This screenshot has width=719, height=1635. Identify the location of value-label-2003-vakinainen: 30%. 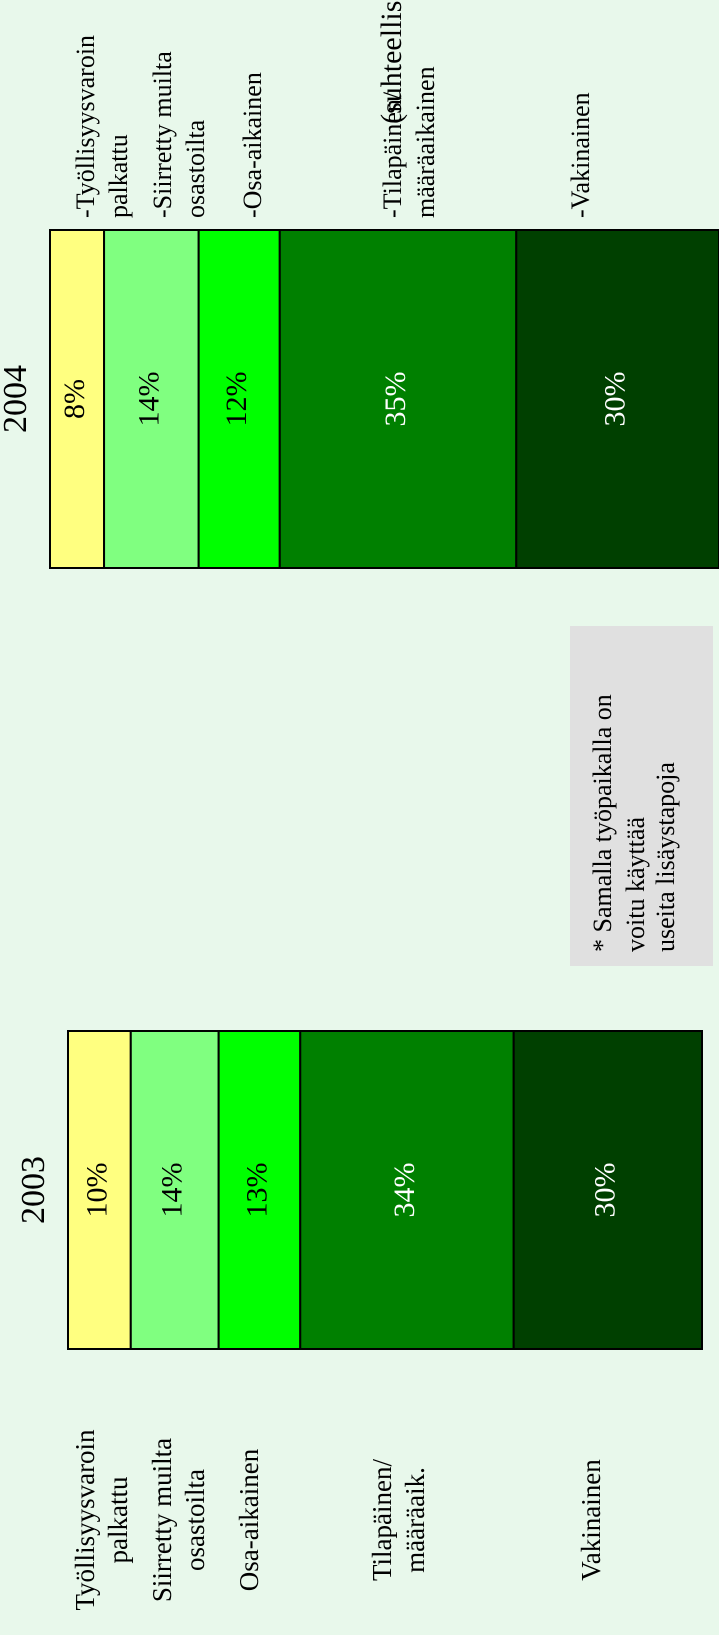
(605, 1190).